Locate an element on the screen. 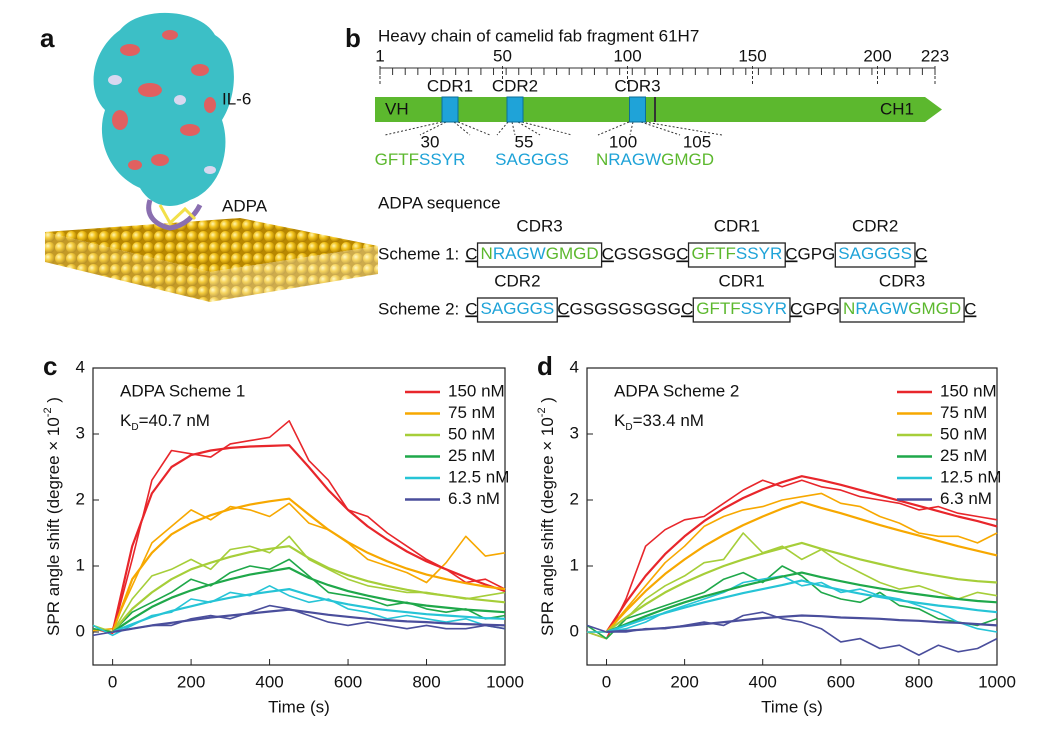  linker: GPG is located at coordinates (821, 308).